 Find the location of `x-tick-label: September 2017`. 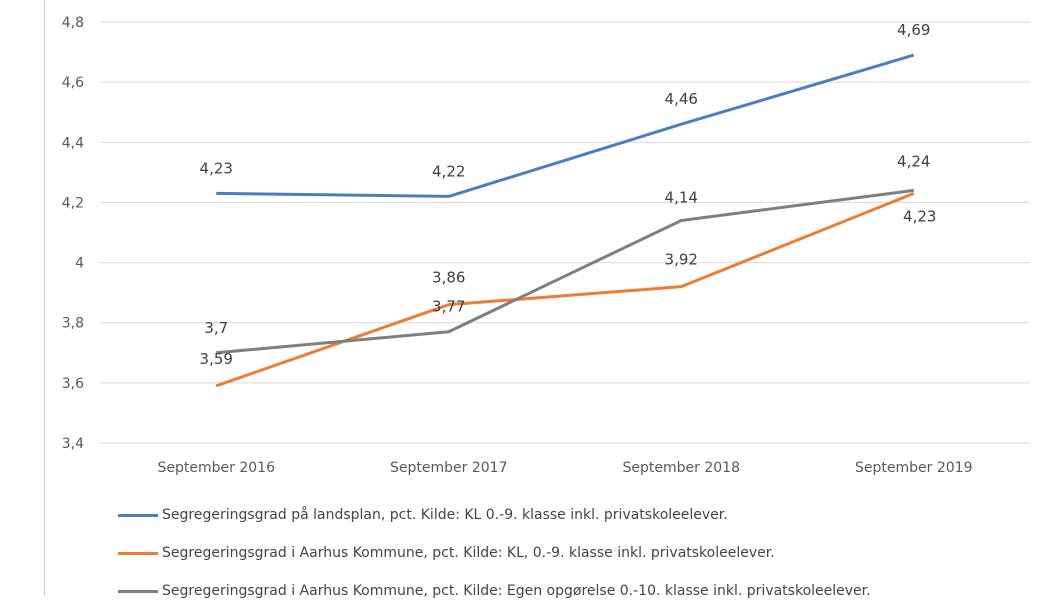

x-tick-label: September 2017 is located at coordinates (448, 468).